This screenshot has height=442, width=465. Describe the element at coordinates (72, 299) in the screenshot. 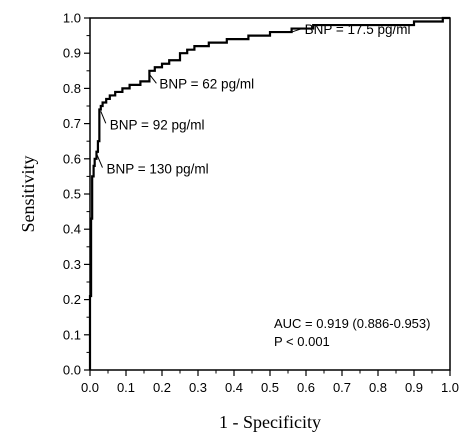

I see `y-tick-label: 0.2` at that location.